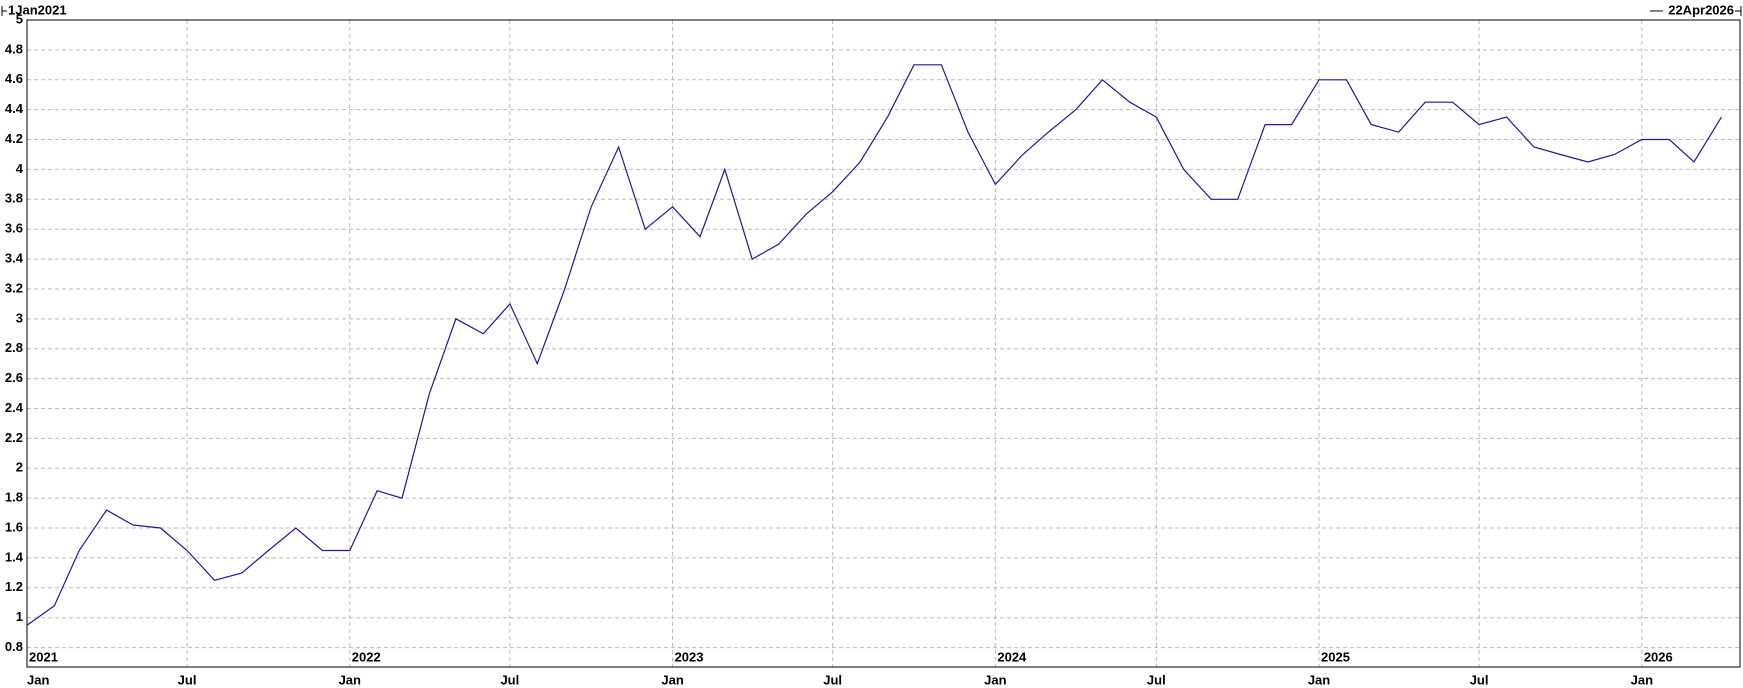 The image size is (1743, 688). Describe the element at coordinates (14, 646) in the screenshot. I see `y-tick-label: 0.8` at that location.